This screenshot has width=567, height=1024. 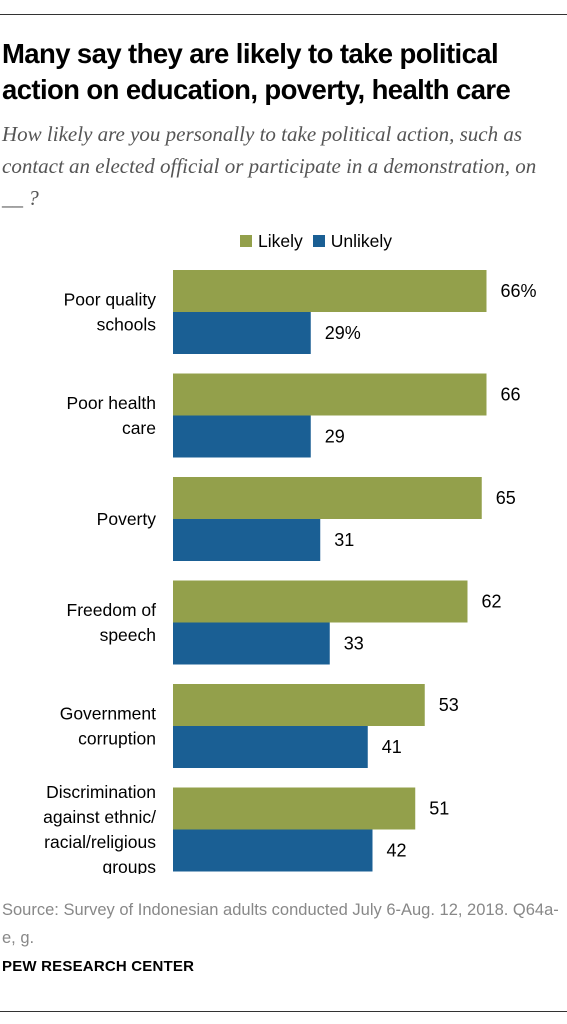 I want to click on value-label-likely: 62, so click(x=492, y=602).